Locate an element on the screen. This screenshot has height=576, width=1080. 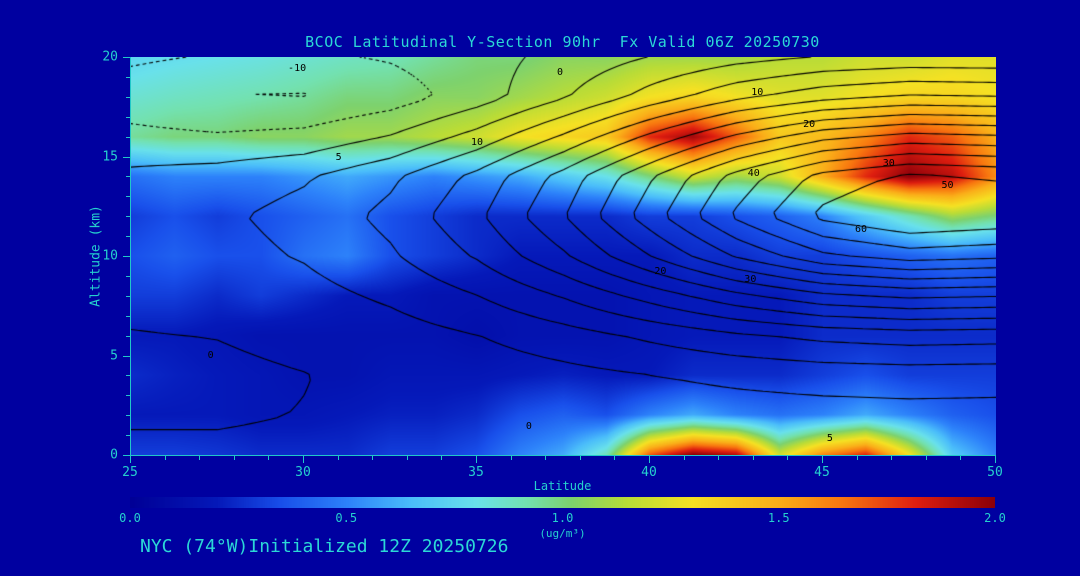
colorbar-tick-label: 2.0 is located at coordinates (995, 518).